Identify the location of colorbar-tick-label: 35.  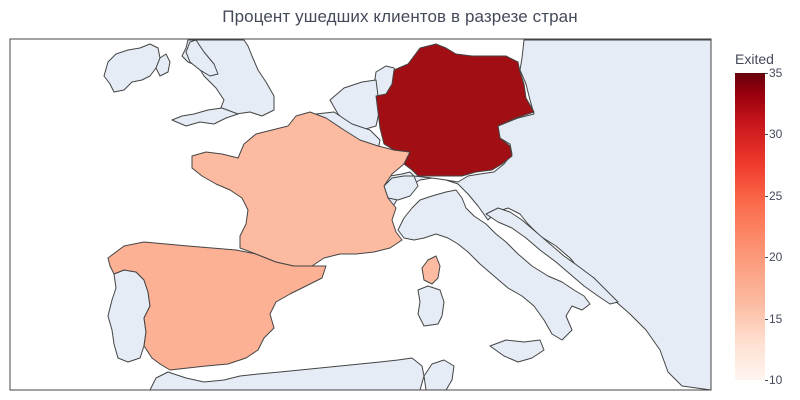
(776, 73).